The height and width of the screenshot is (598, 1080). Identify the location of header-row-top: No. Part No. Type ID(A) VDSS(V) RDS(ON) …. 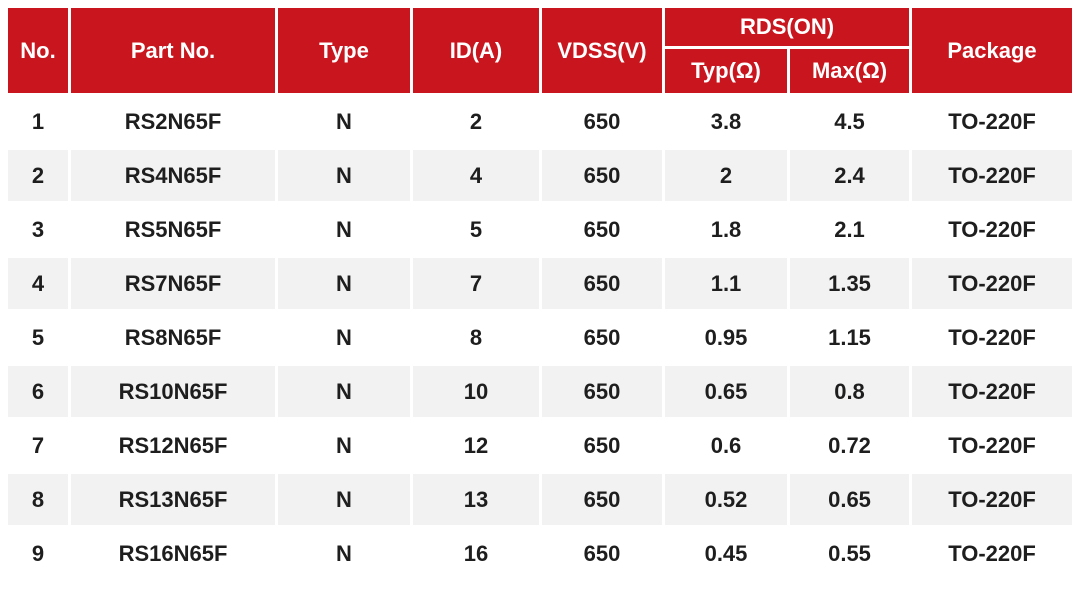
(540, 50).